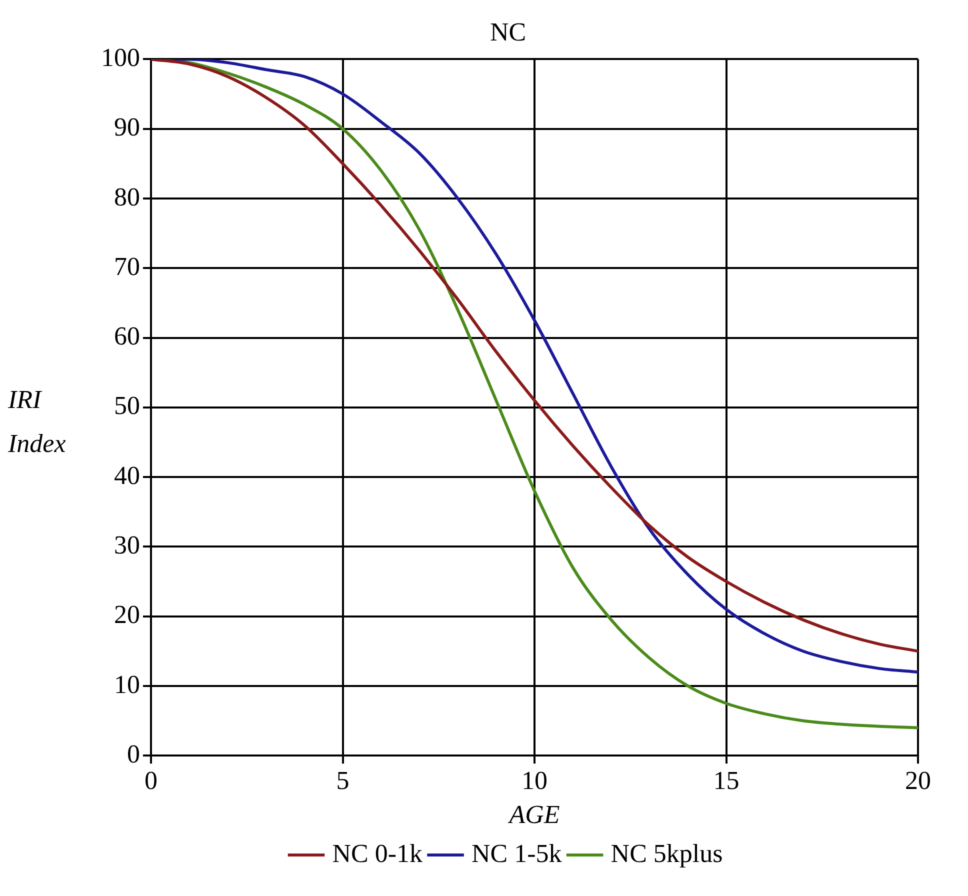 Image resolution: width=968 pixels, height=896 pixels. Describe the element at coordinates (535, 781) in the screenshot. I see `x-tick-label: 10` at that location.